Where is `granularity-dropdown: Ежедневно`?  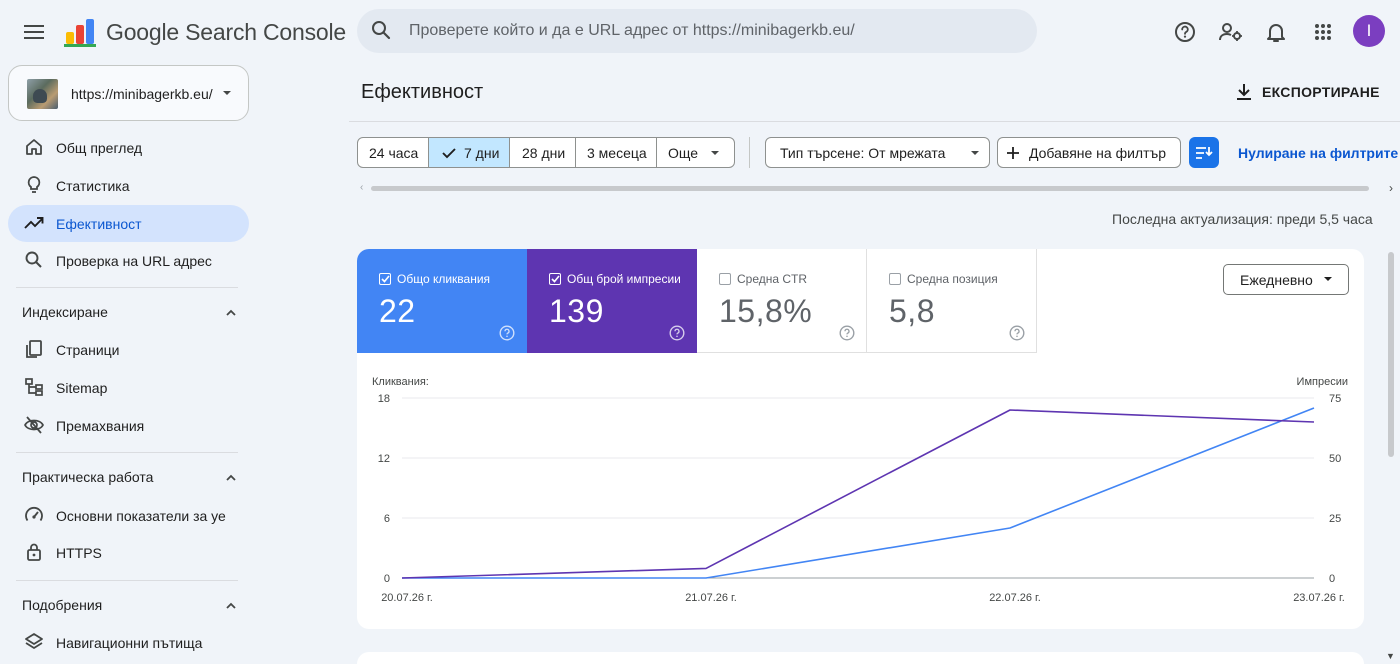
granularity-dropdown: Ежедневно is located at coordinates (1286, 279).